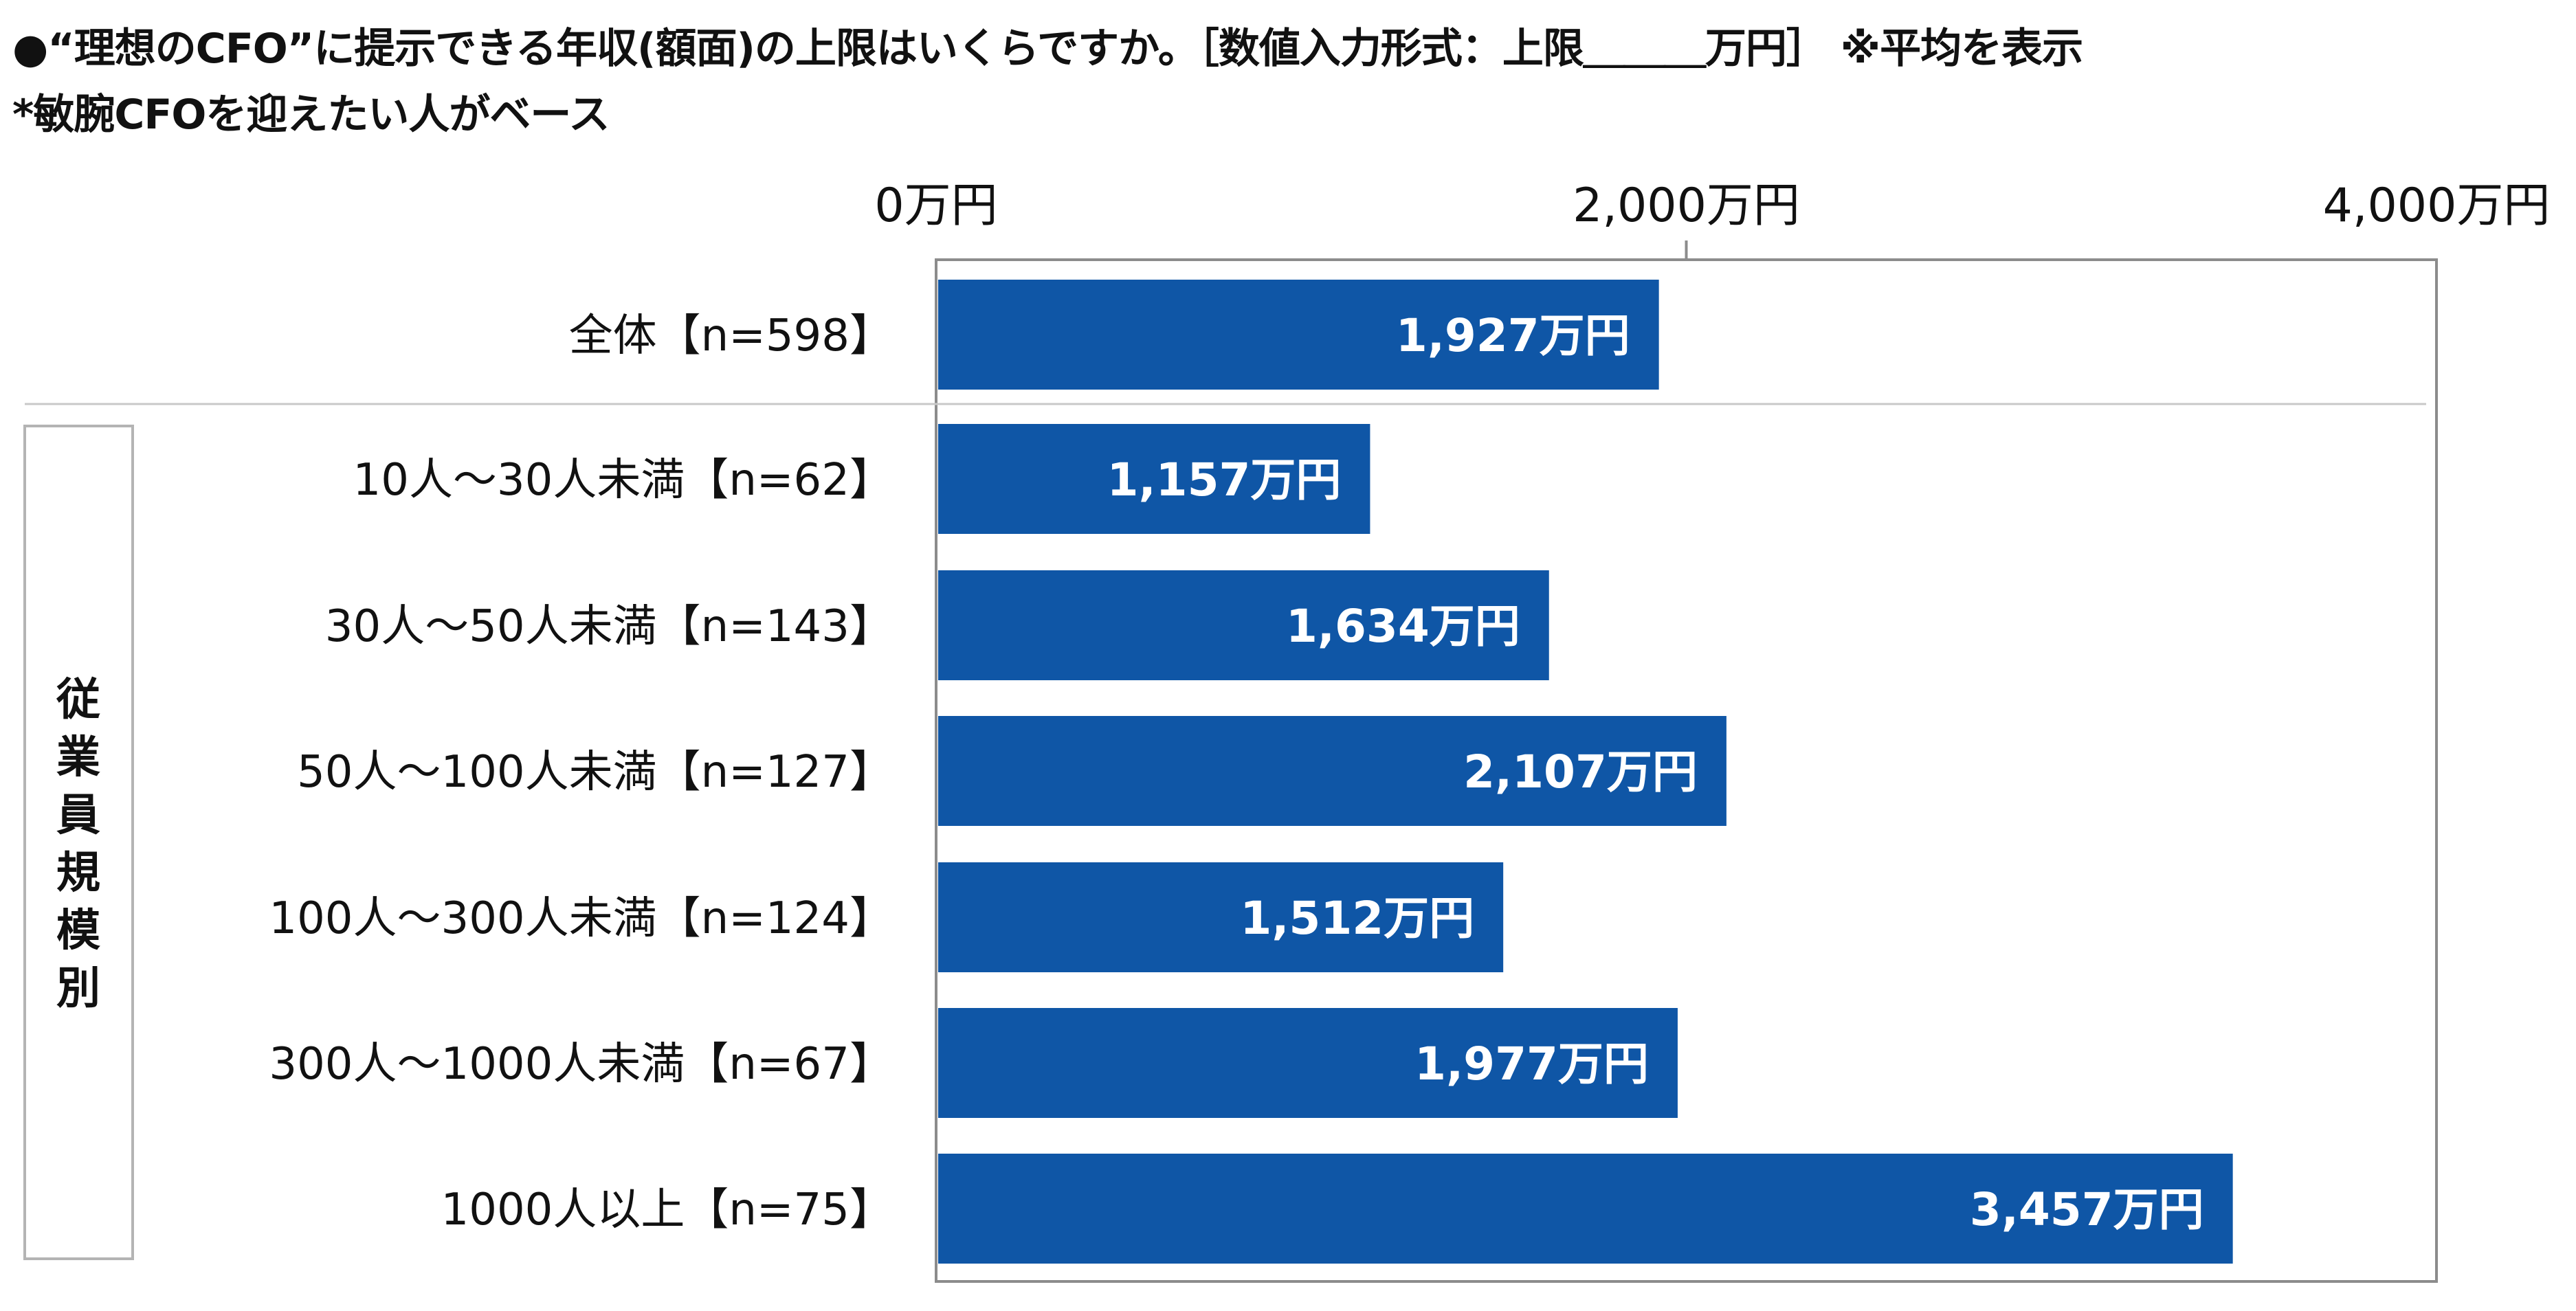 This screenshot has width=2576, height=1311. Describe the element at coordinates (2437, 206) in the screenshot. I see `x-tick-label: 4,000万円` at that location.